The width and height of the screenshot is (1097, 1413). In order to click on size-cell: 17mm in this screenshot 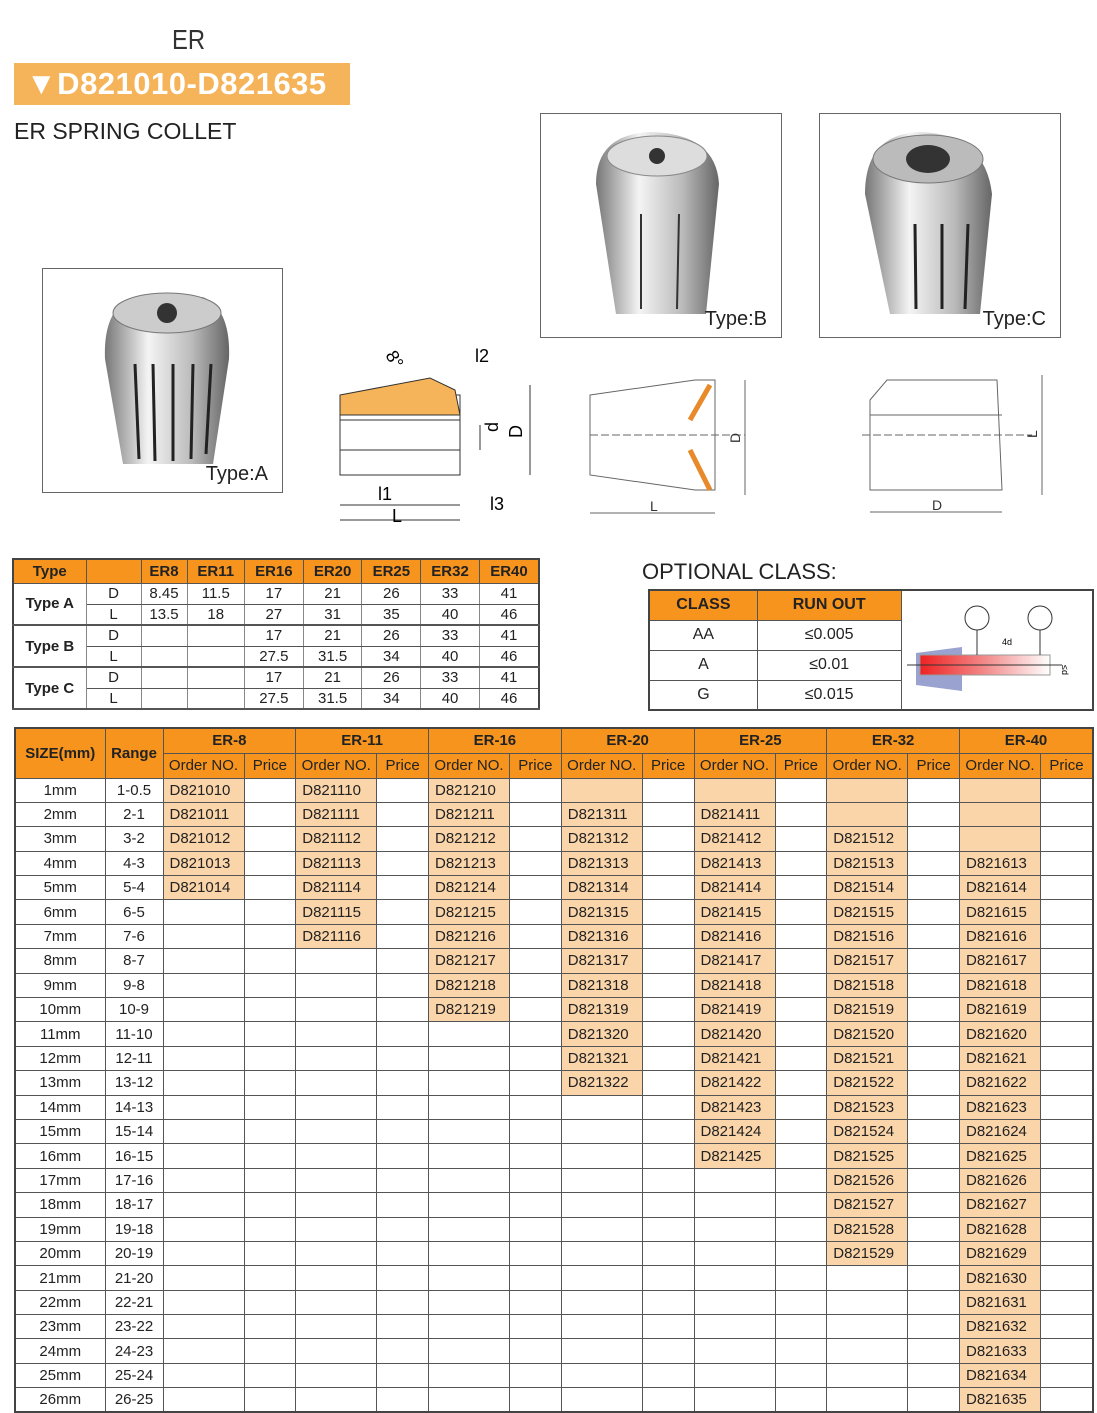, I will do `click(60, 1180)`.